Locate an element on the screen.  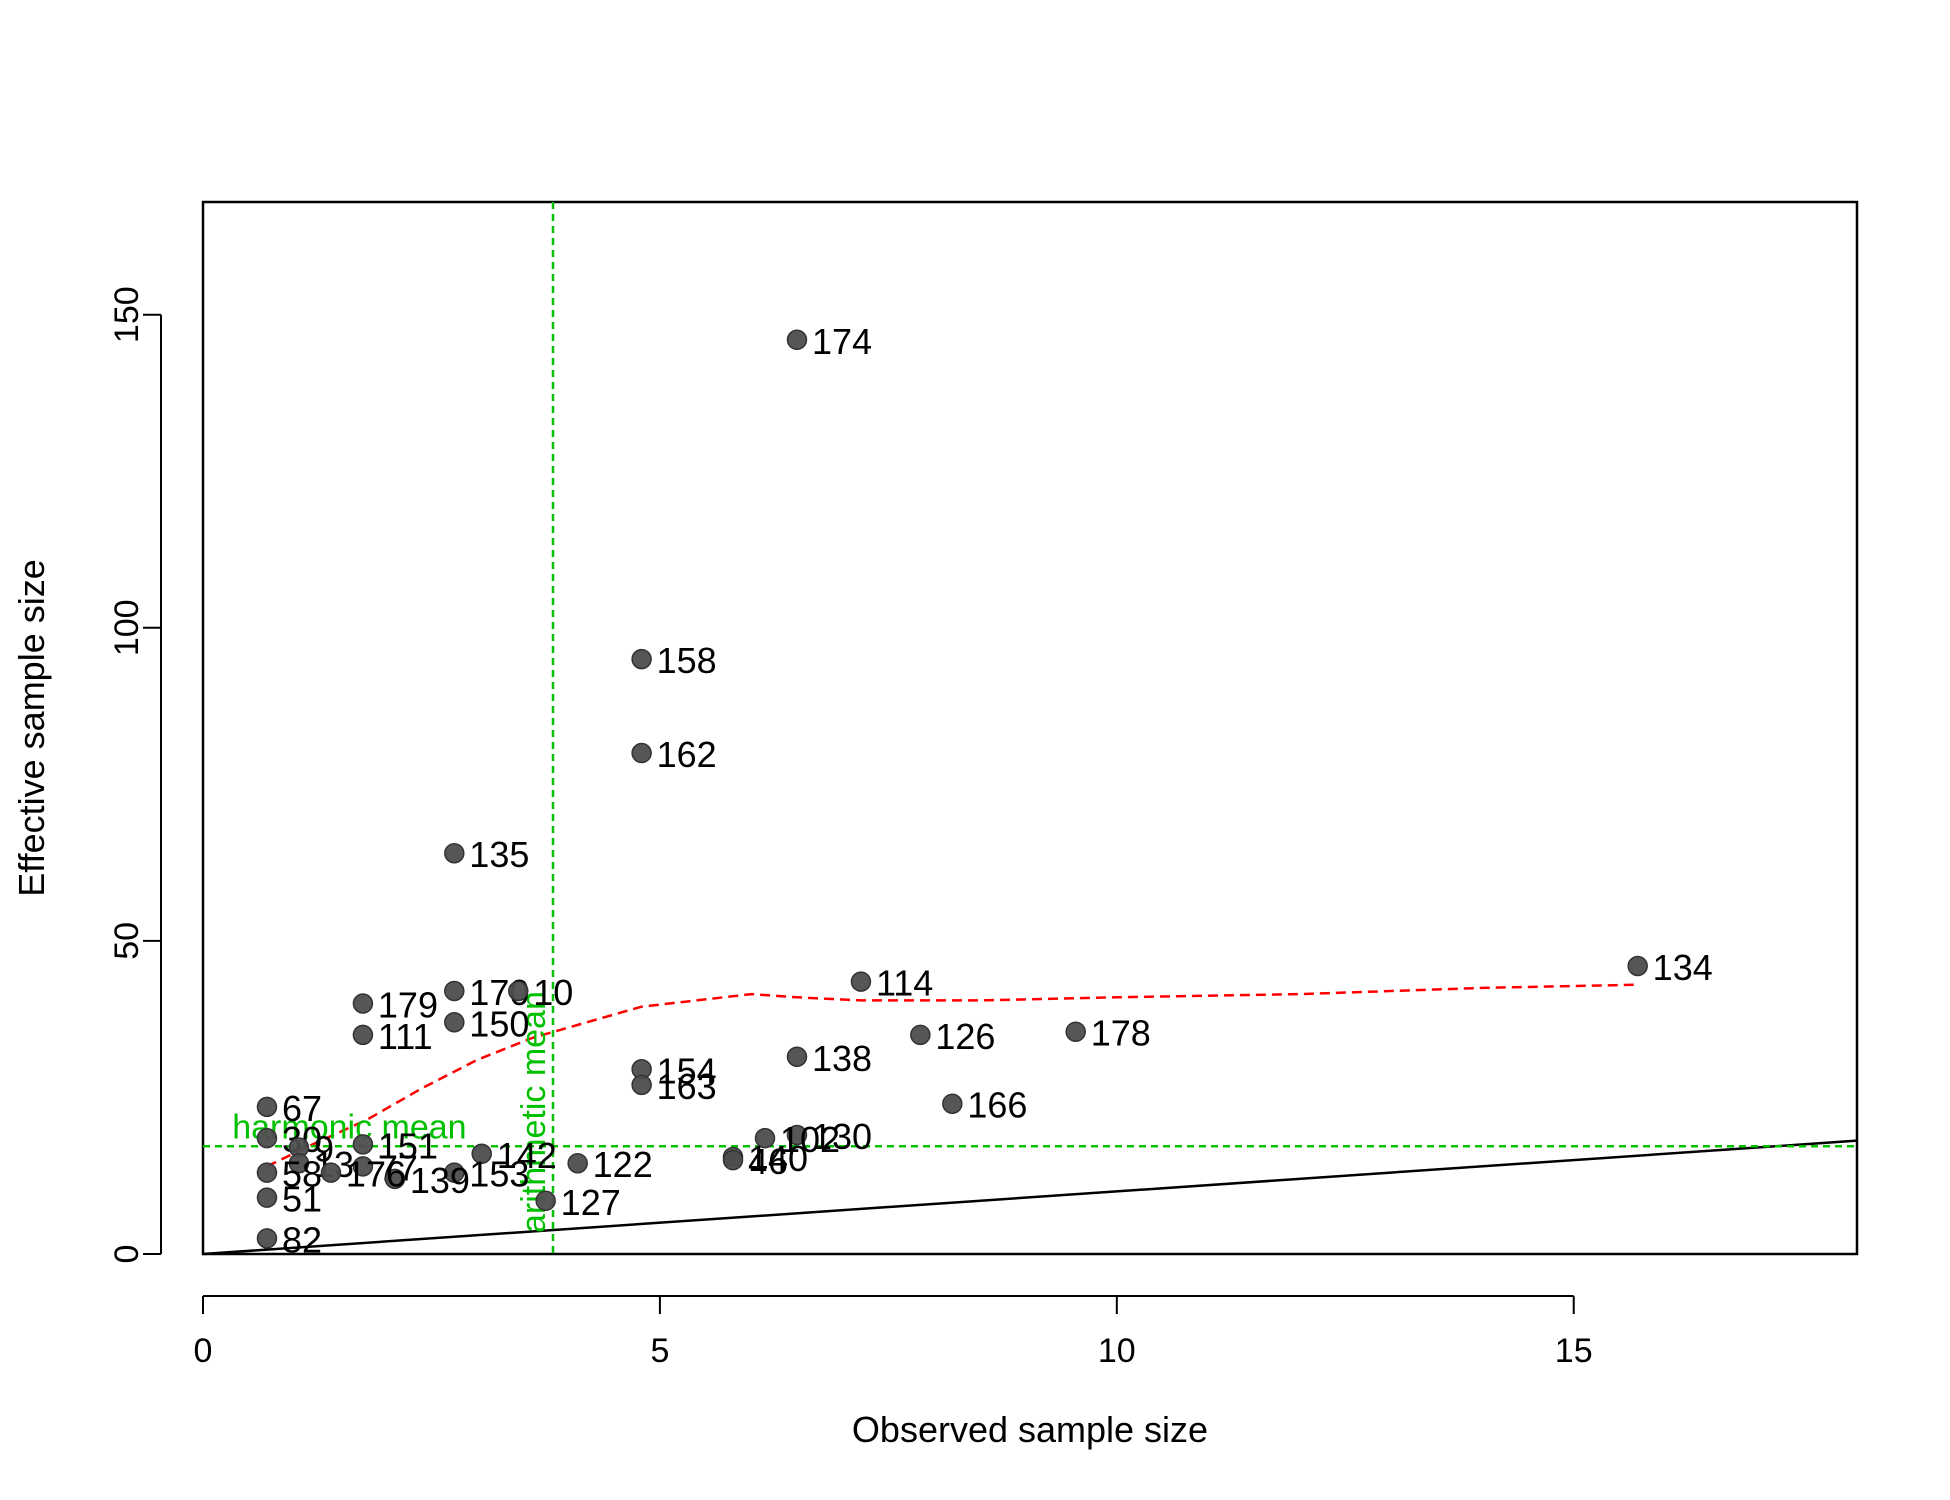
data-point-label: 46 is located at coordinates (768, 1161).